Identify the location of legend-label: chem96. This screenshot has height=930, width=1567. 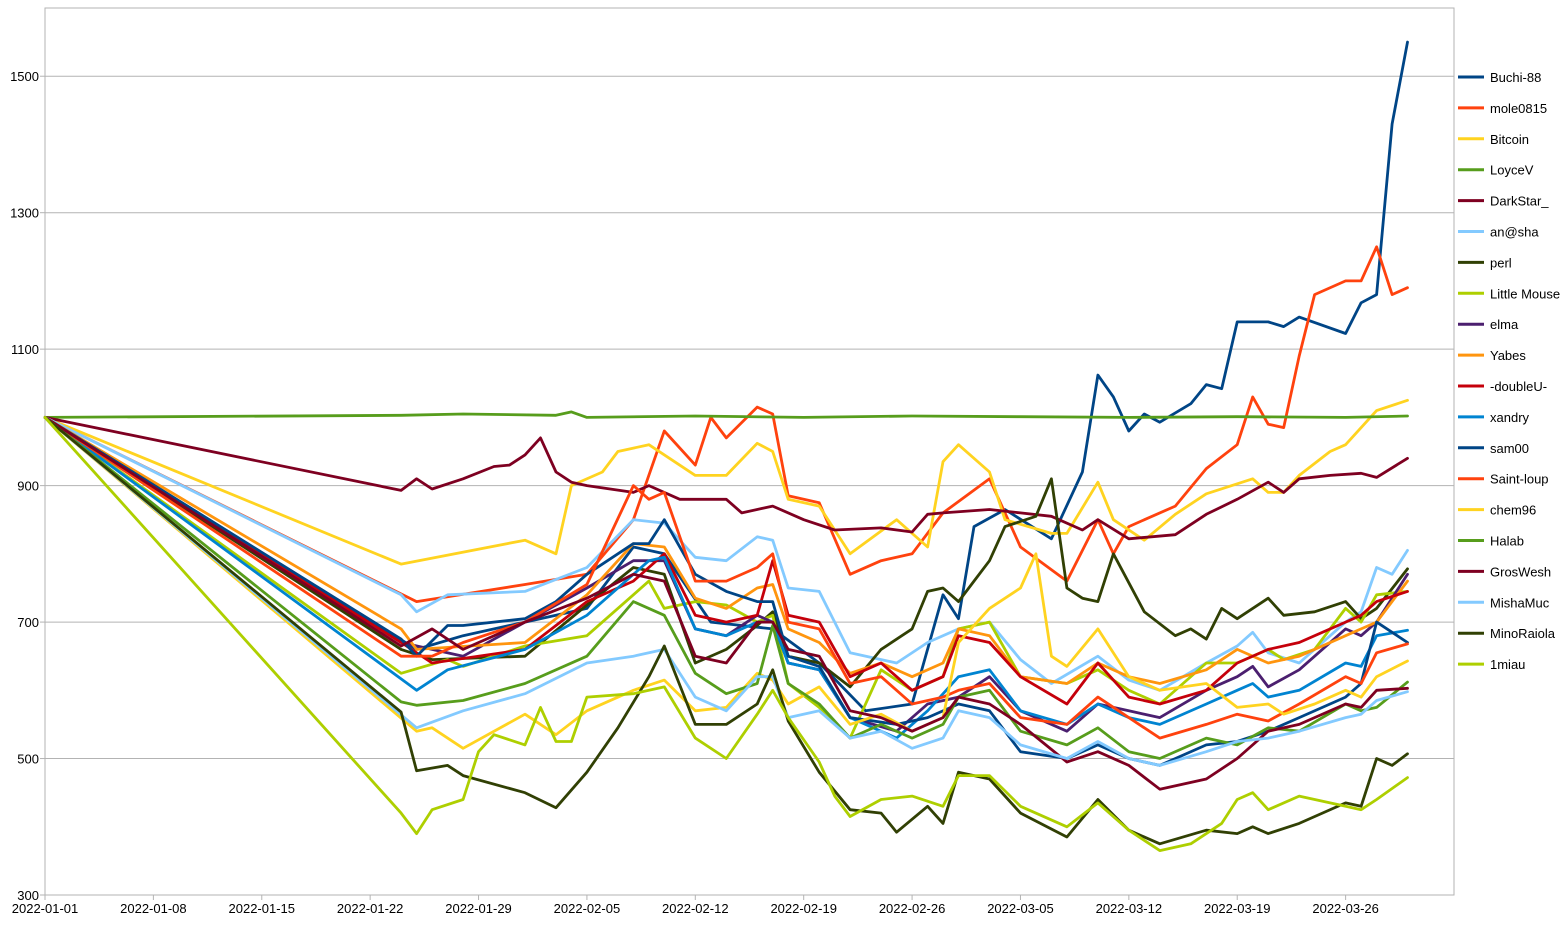
(1513, 510).